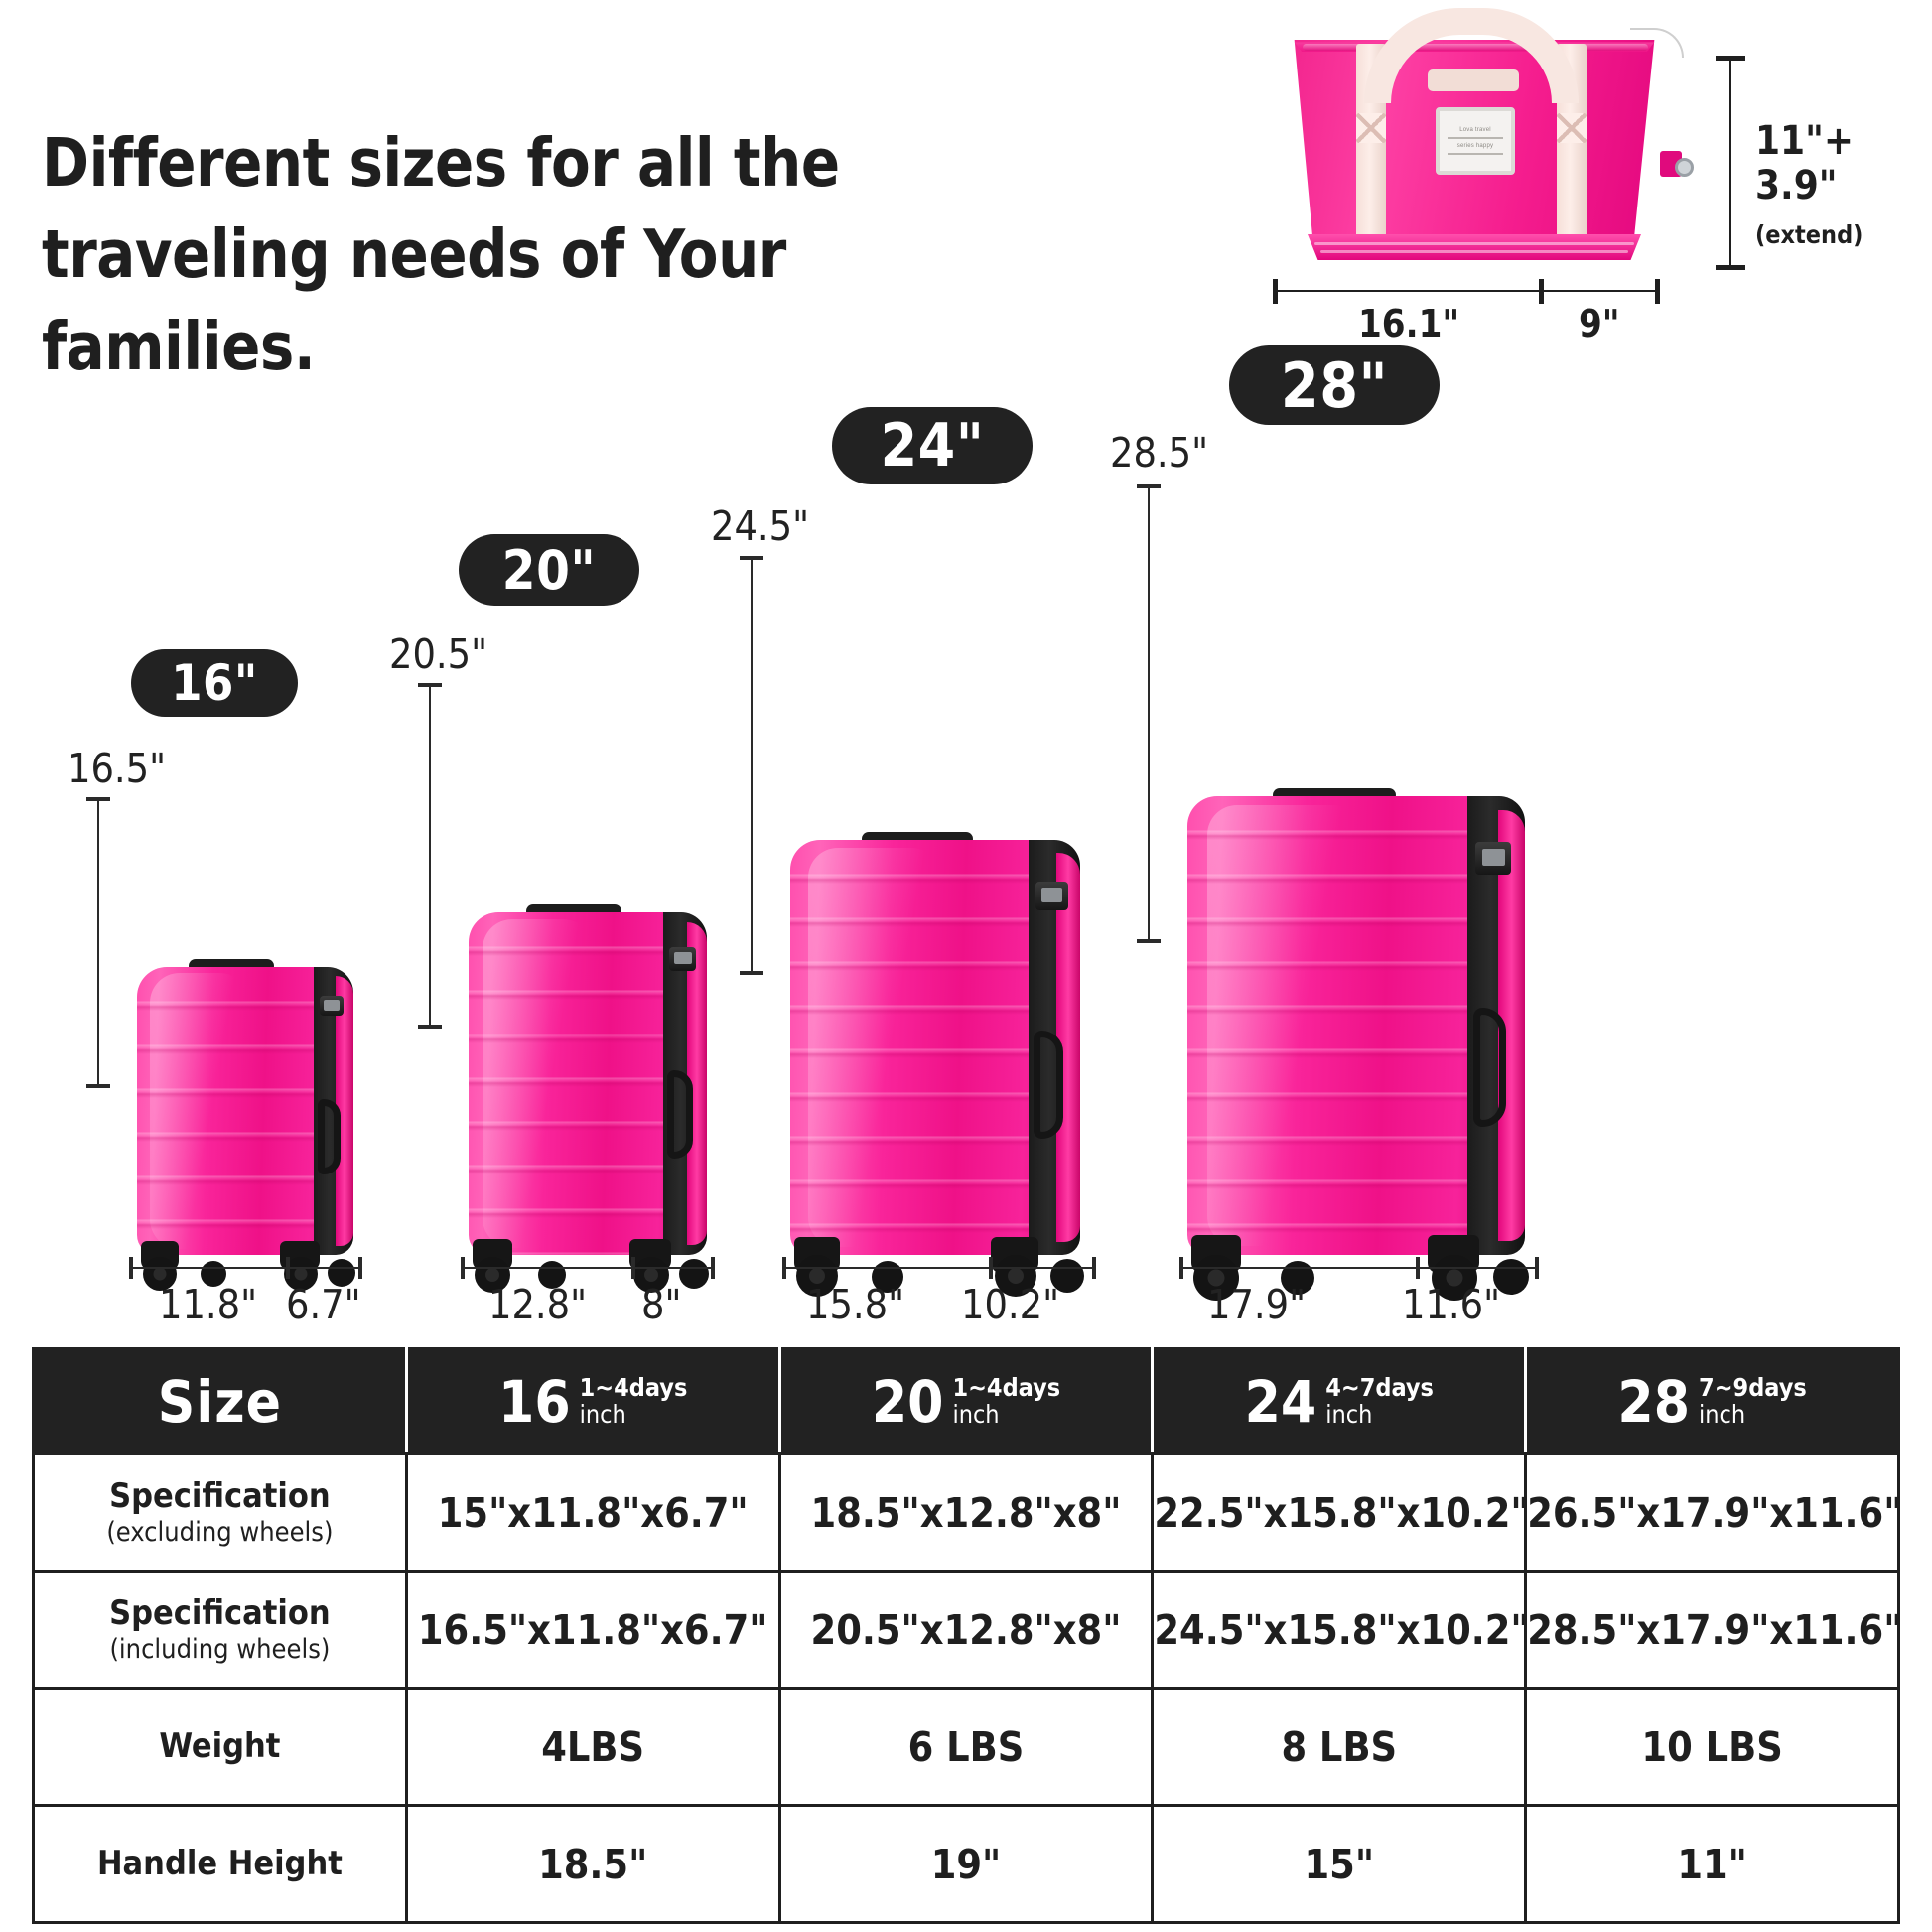 Image resolution: width=1932 pixels, height=1932 pixels. I want to click on header-col-16-size: 16, so click(534, 1401).